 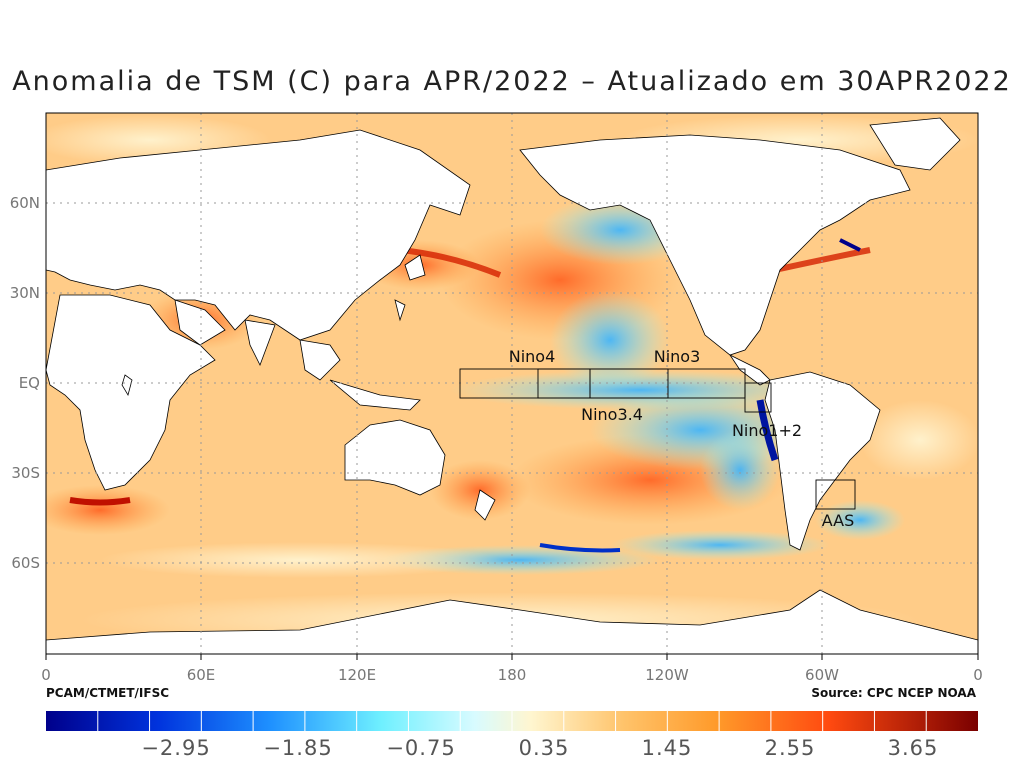 What do you see at coordinates (201, 675) in the screenshot?
I see `x-tick-label: 60E` at bounding box center [201, 675].